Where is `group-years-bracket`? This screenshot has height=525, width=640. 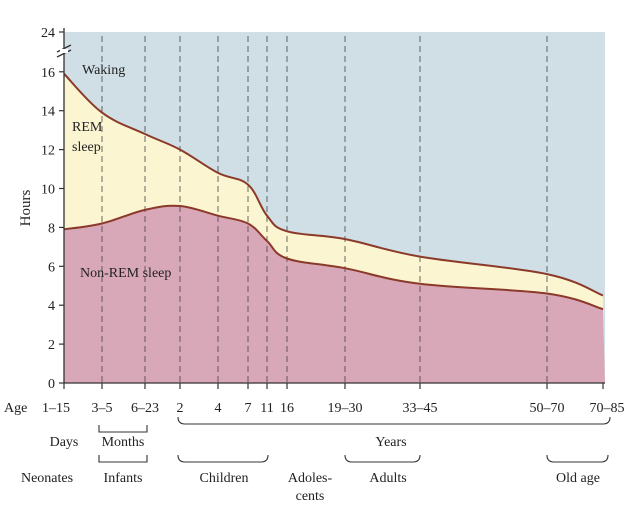 group-years-bracket is located at coordinates (394, 420).